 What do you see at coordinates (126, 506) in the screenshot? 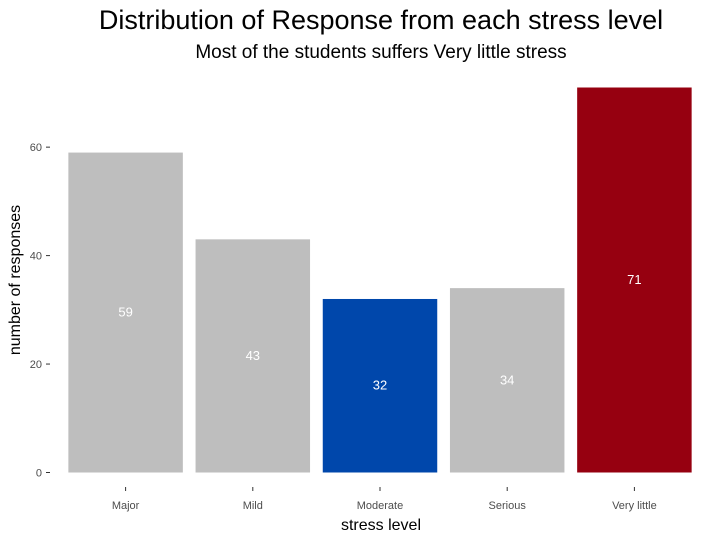
I see `x-tick-label: Major` at bounding box center [126, 506].